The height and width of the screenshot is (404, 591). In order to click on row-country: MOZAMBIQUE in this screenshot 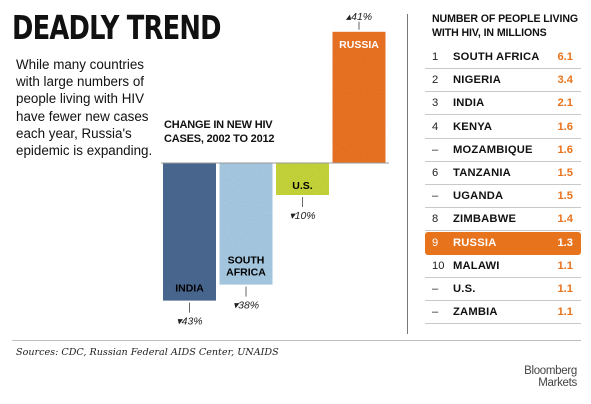, I will do `click(493, 149)`.